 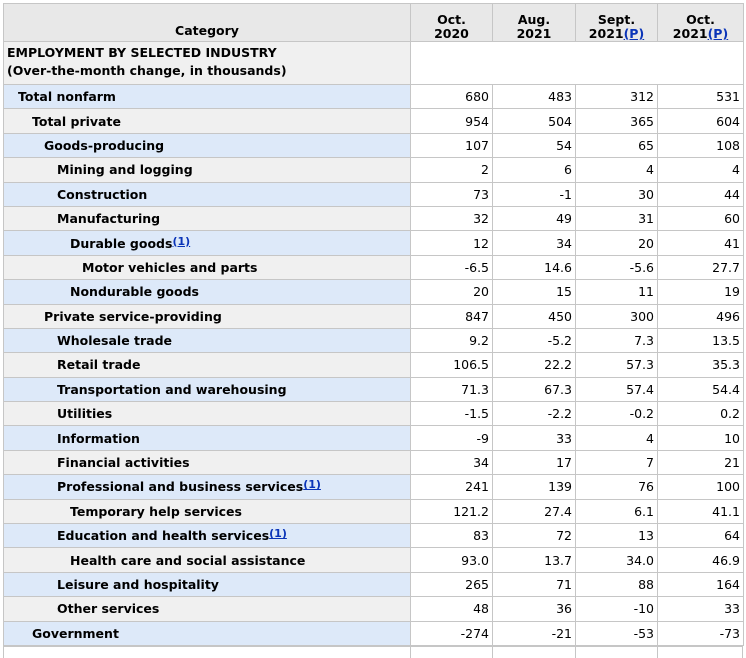 What do you see at coordinates (616, 22) in the screenshot?
I see `column-header-sept-2021: Sept. 2021(P)` at bounding box center [616, 22].